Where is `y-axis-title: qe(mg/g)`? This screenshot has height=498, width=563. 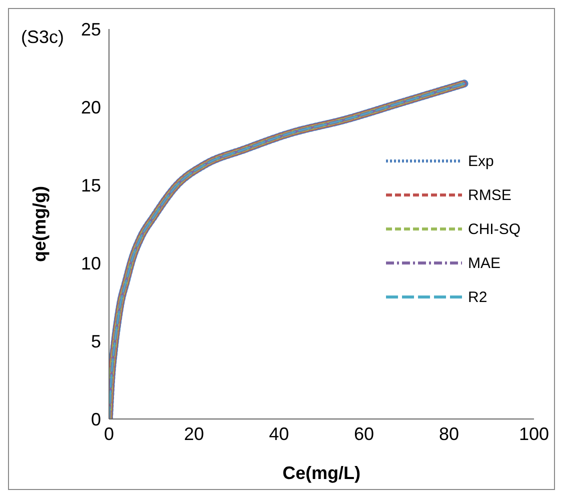 y-axis-title: qe(mg/g) is located at coordinates (39, 224).